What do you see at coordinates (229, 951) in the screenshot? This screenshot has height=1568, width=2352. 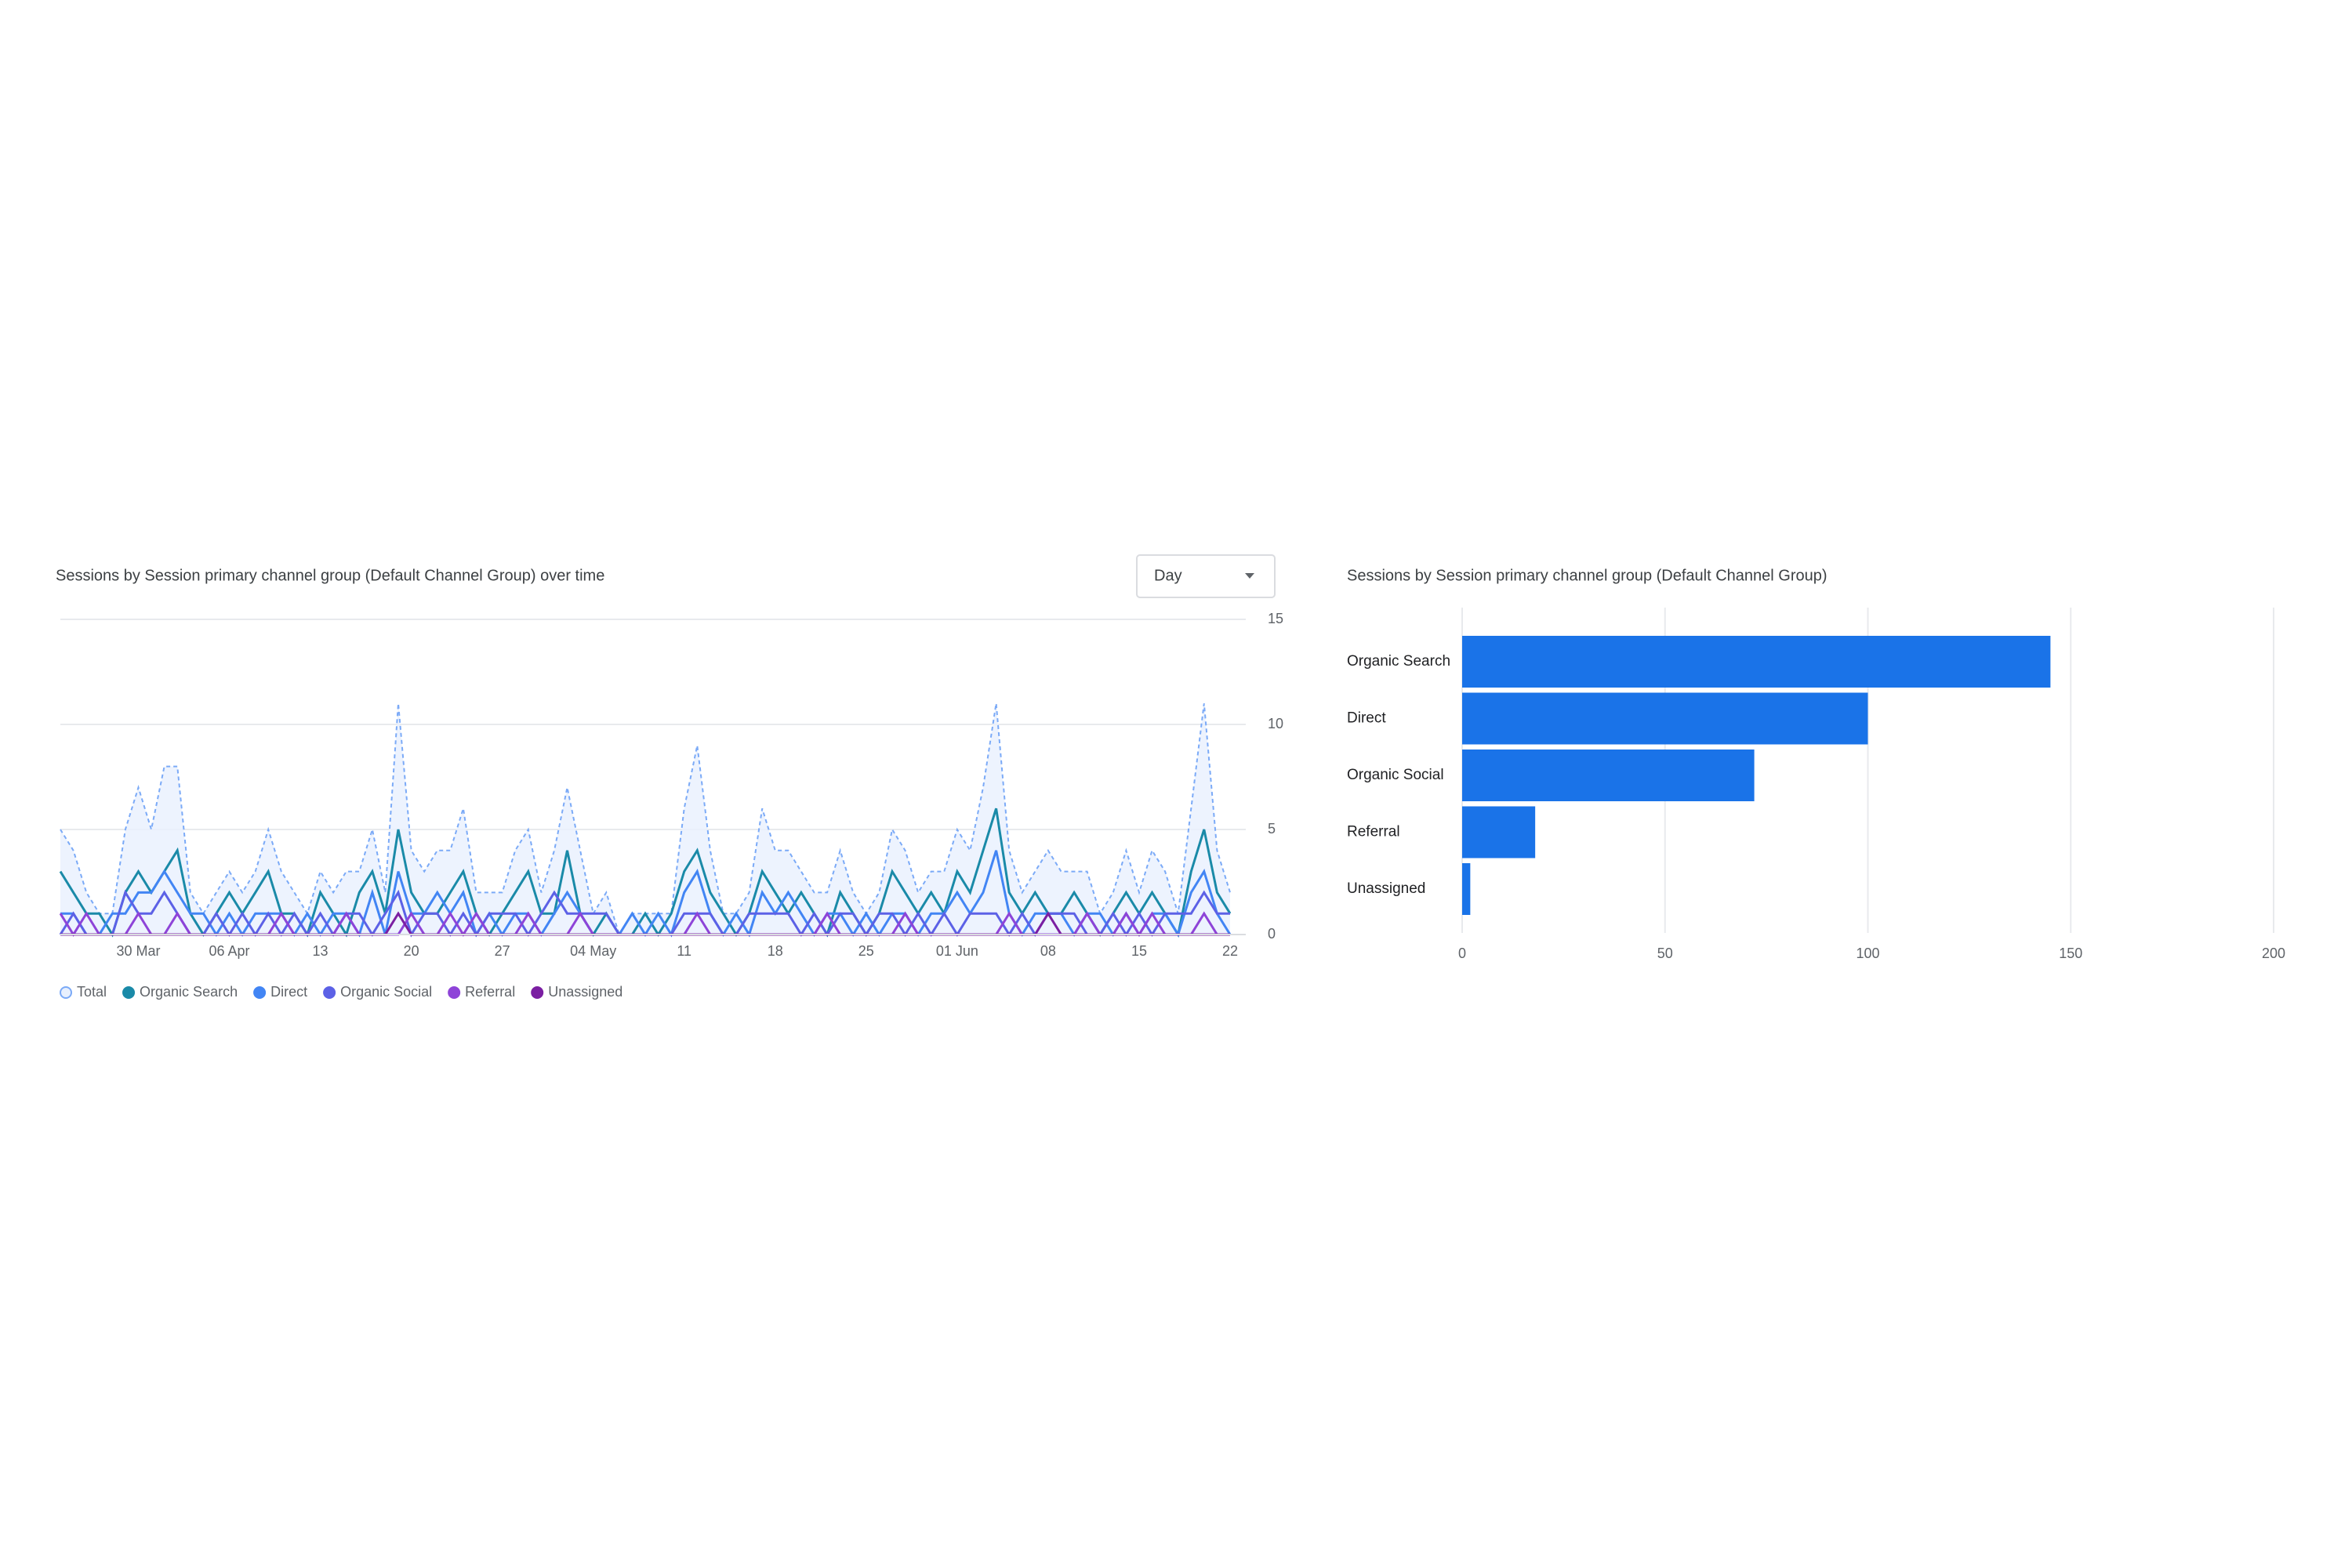 I see `x-tick-label: 06 Apr` at bounding box center [229, 951].